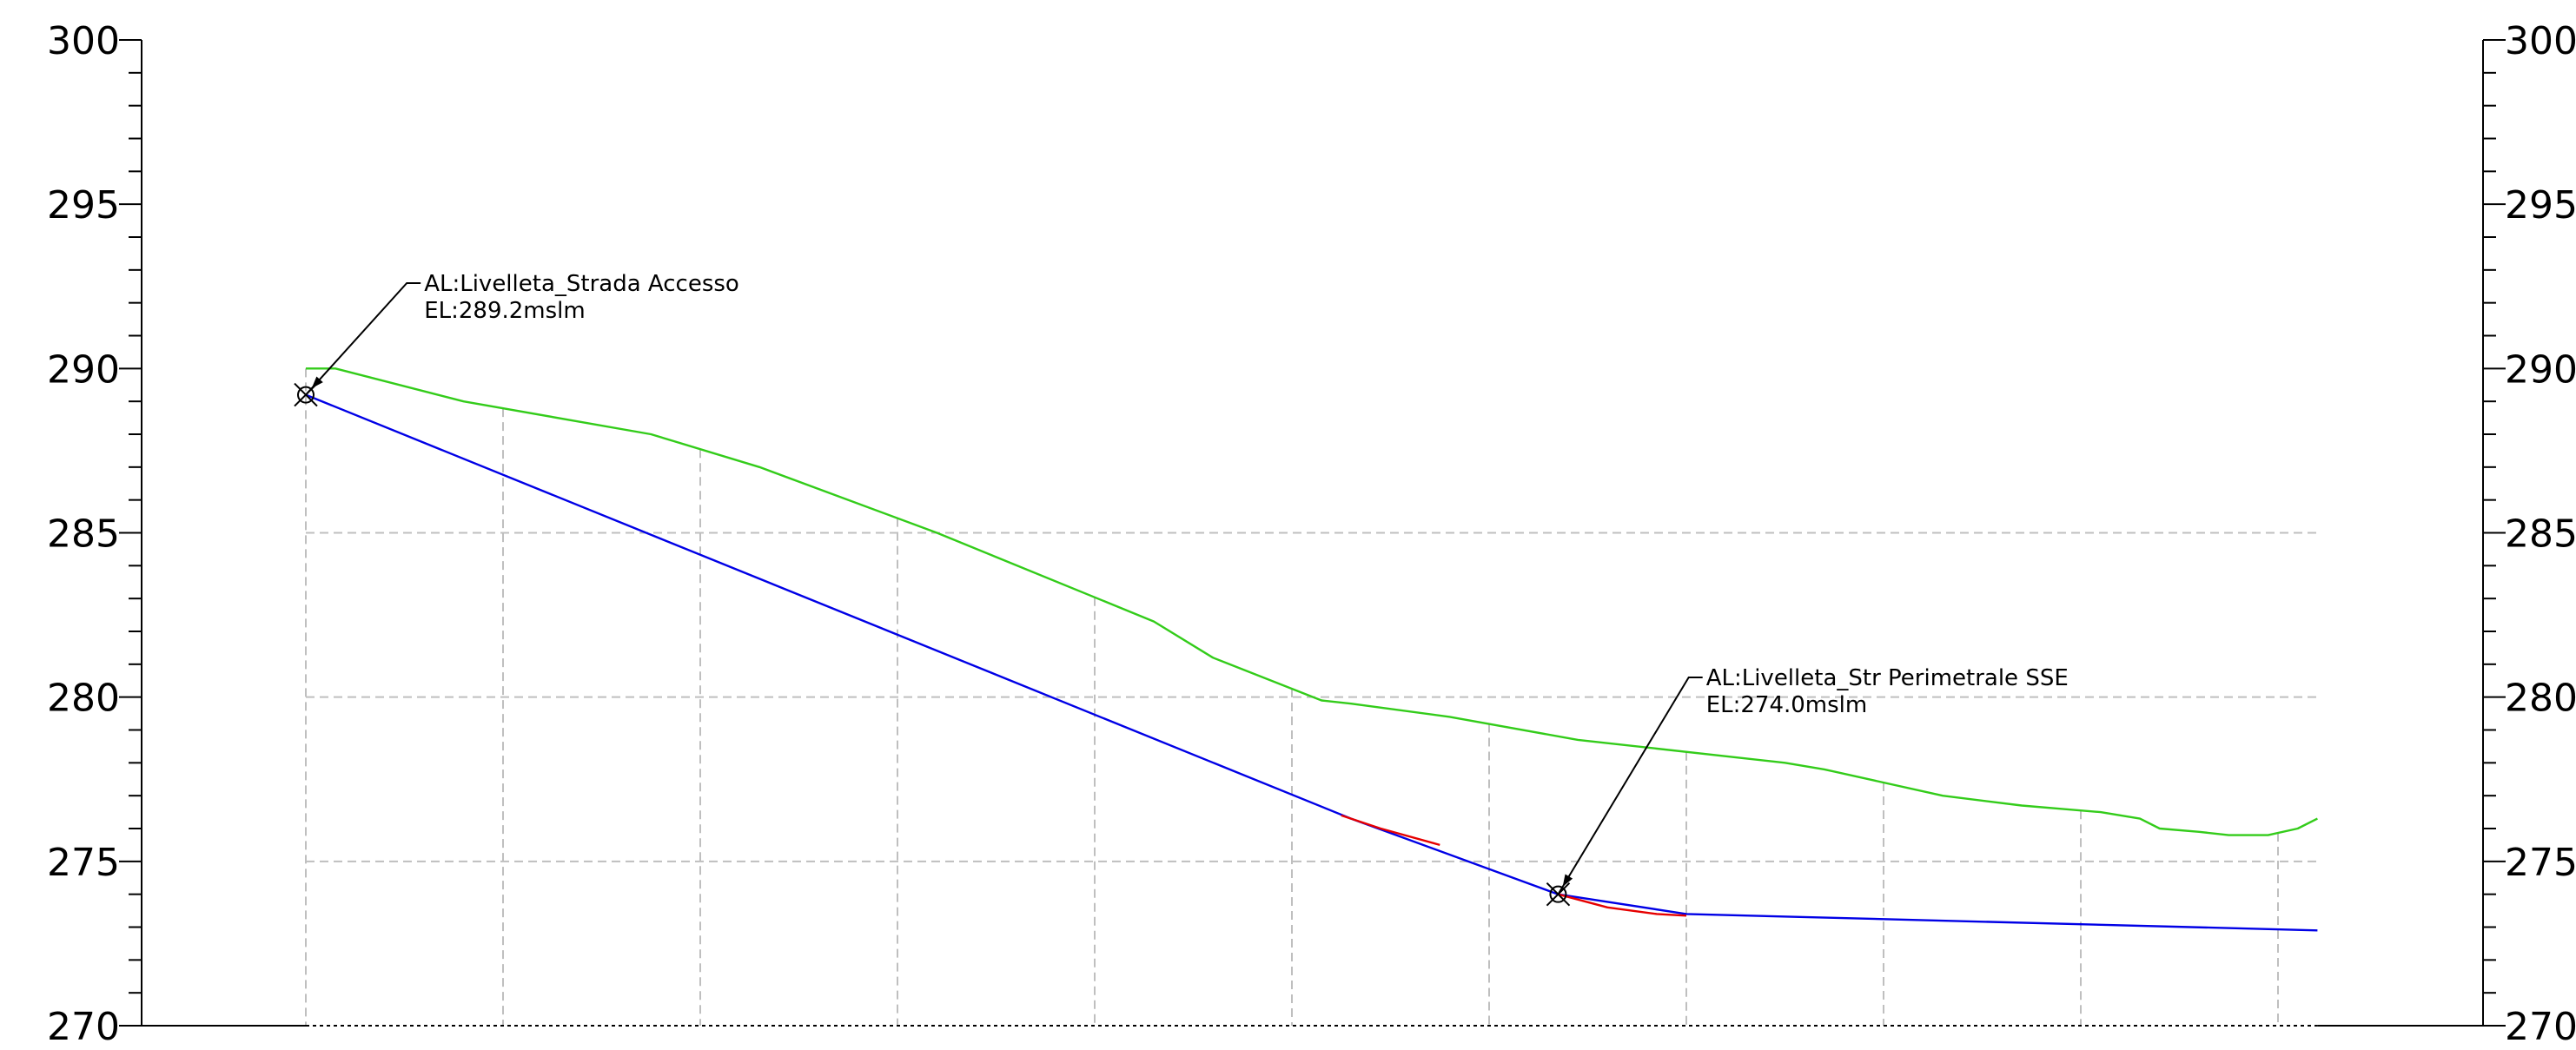 The width and height of the screenshot is (2576, 1050). I want to click on callout-line2: EL:289.2mslm, so click(505, 311).